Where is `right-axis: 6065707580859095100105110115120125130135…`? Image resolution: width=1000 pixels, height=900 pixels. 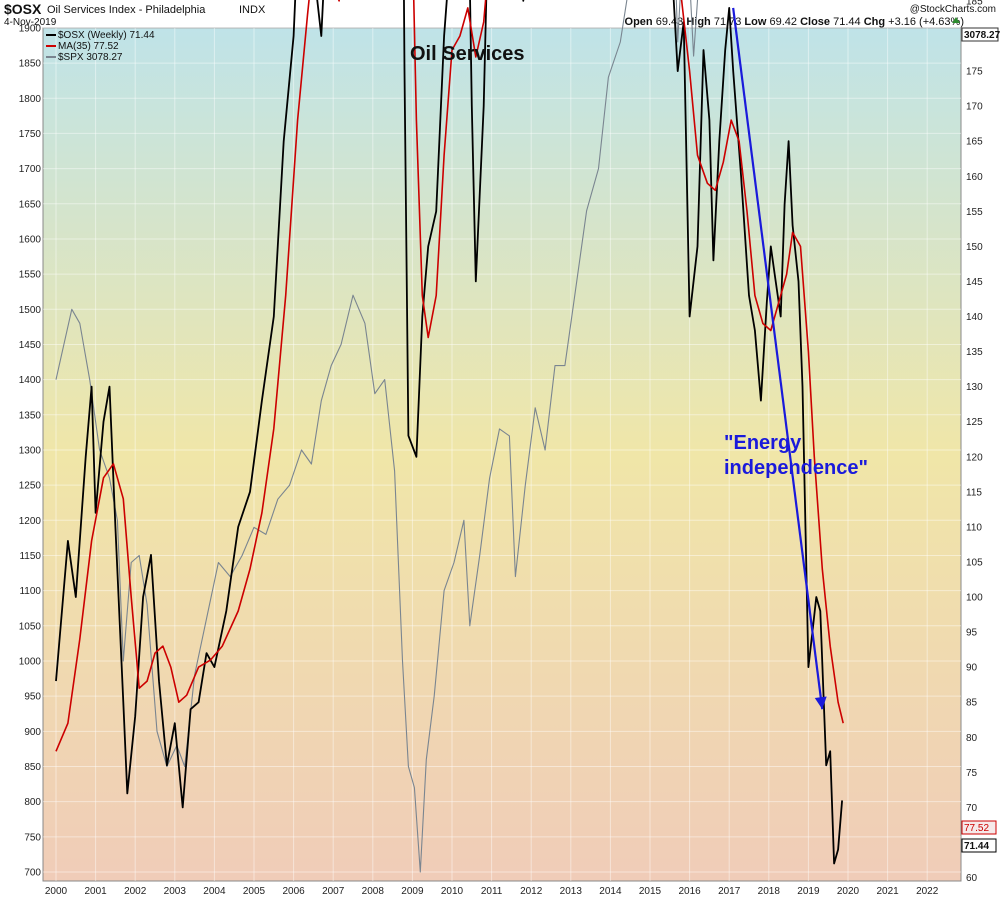 right-axis: 6065707580859095100105110115120125130135… is located at coordinates (974, 442).